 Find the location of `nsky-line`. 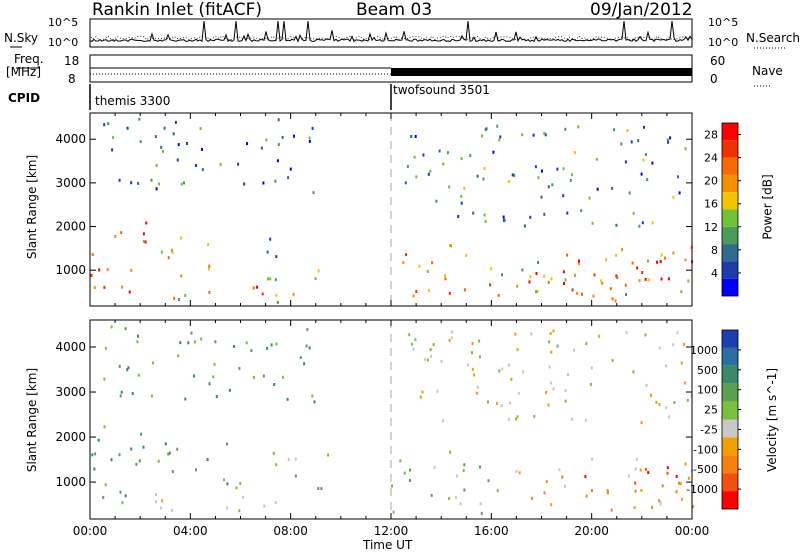

nsky-line is located at coordinates (391, 31).